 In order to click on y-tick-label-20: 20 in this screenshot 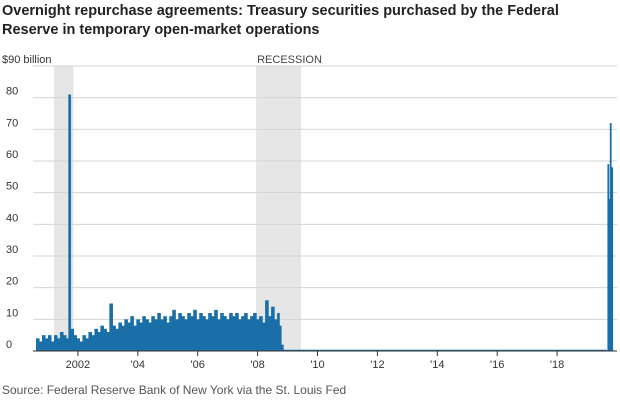, I will do `click(12, 282)`.